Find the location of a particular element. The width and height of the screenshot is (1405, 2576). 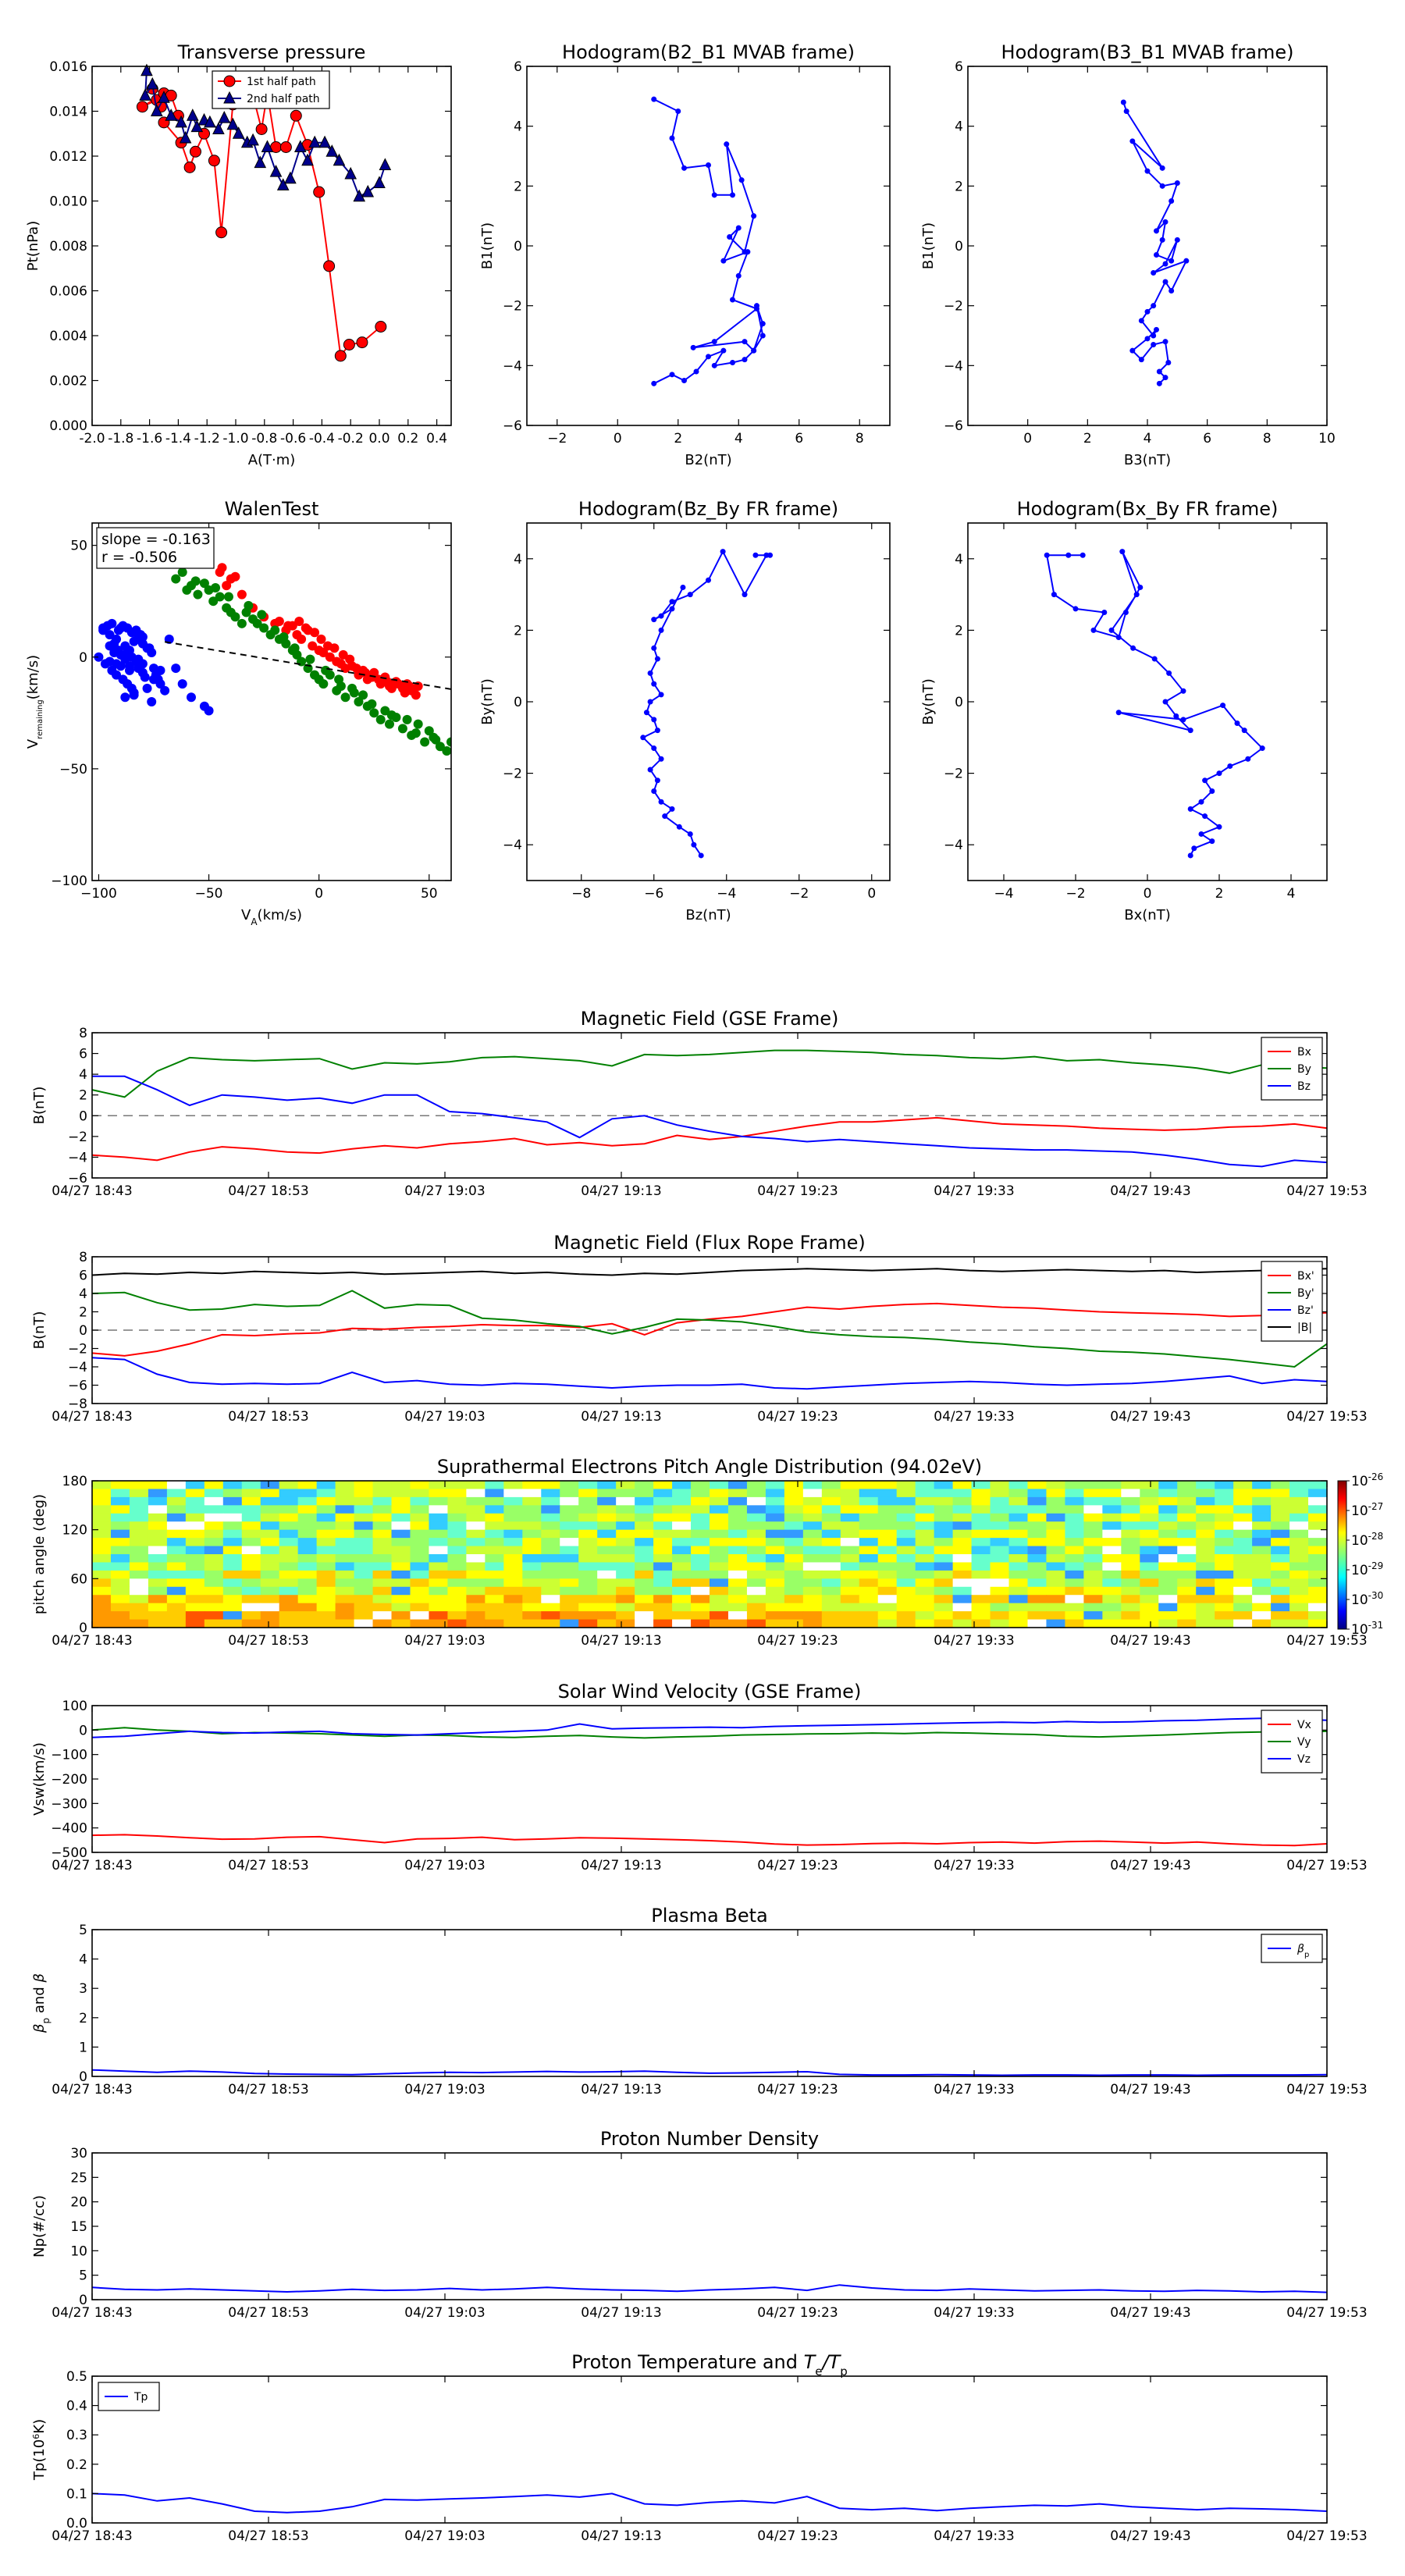

y-tick-label: −2 is located at coordinates (954, 774).